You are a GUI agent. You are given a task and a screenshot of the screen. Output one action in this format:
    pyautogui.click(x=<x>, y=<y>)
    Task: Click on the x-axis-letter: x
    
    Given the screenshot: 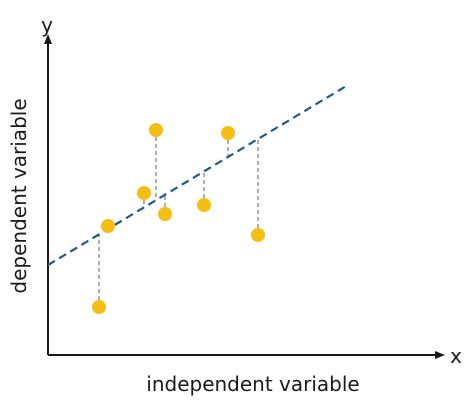 What is the action you would take?
    pyautogui.click(x=456, y=356)
    